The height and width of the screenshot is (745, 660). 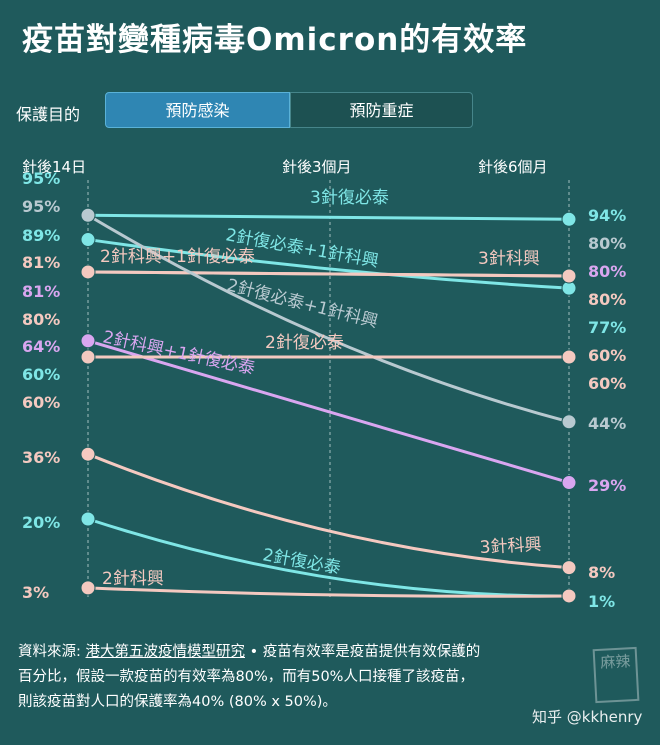 What do you see at coordinates (607, 215) in the screenshot?
I see `right-value-label: 94%` at bounding box center [607, 215].